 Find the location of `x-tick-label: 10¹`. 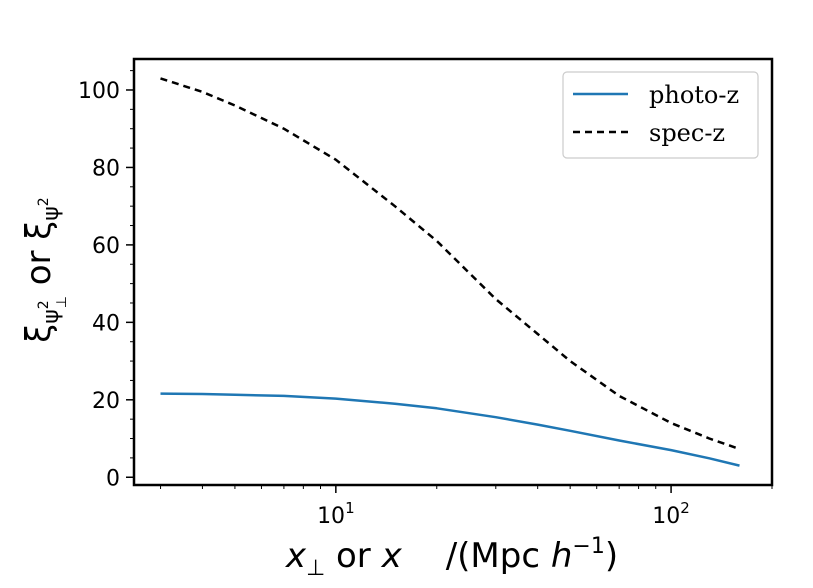

x-tick-label: 10¹ is located at coordinates (336, 514).